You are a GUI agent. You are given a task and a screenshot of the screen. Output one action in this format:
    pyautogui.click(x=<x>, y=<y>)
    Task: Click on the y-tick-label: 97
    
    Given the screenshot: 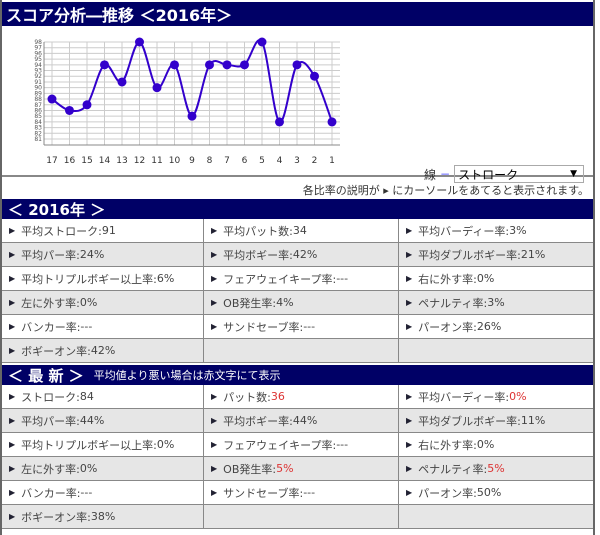 What is the action you would take?
    pyautogui.click(x=38, y=48)
    